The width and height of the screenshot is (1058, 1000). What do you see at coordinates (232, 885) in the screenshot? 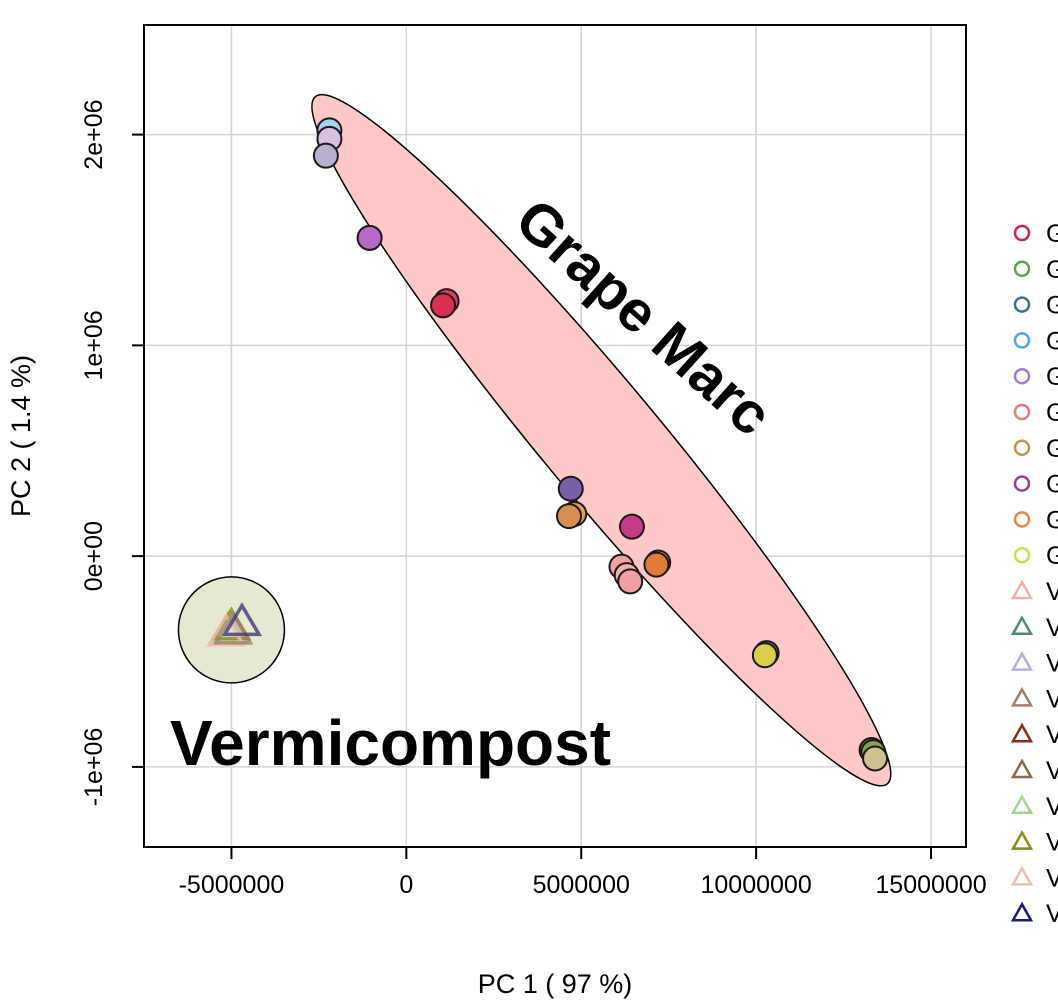
I see `x-tick-label-0: -5000000` at bounding box center [232, 885].